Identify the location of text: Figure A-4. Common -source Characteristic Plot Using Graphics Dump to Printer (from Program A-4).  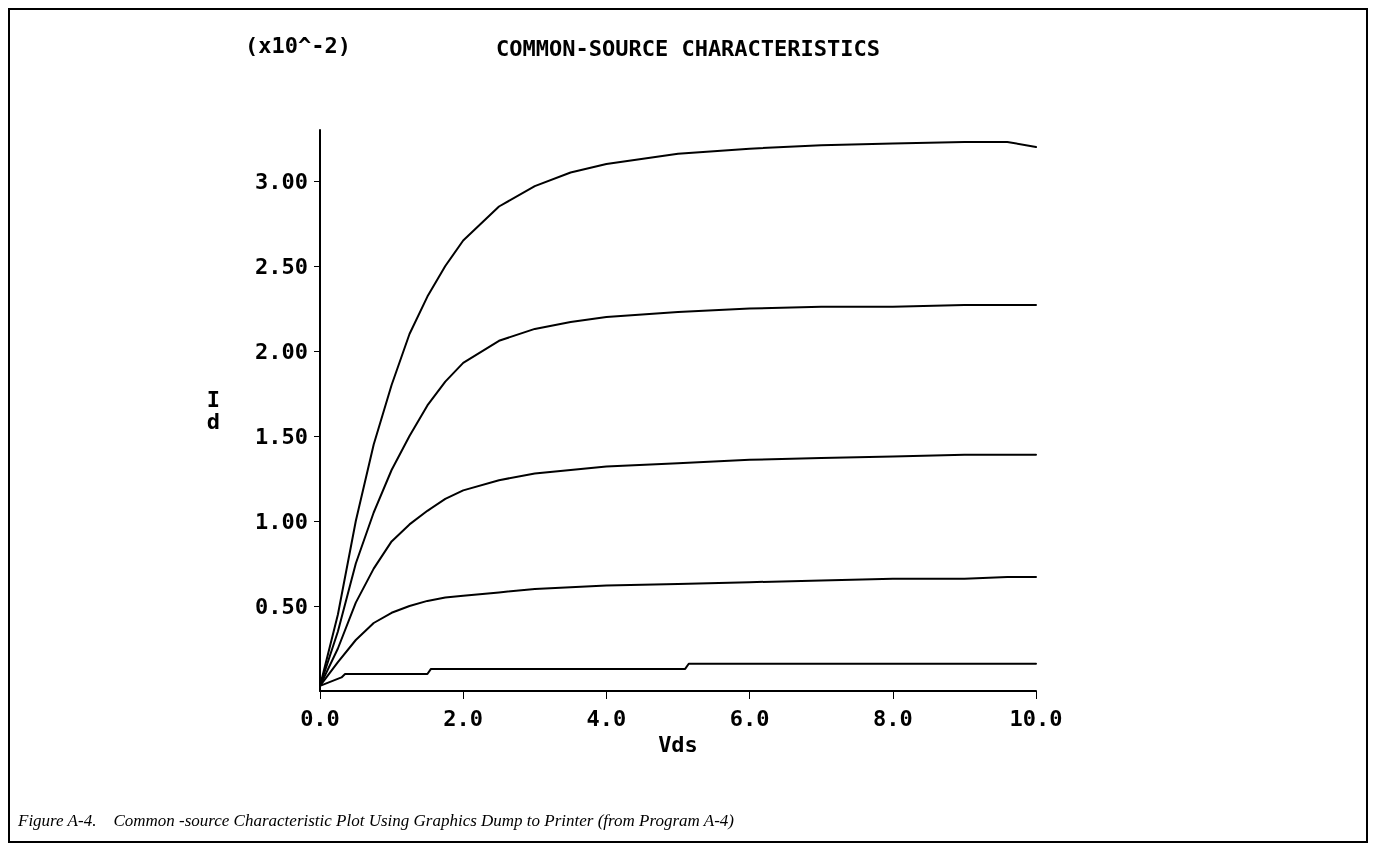
(376, 820).